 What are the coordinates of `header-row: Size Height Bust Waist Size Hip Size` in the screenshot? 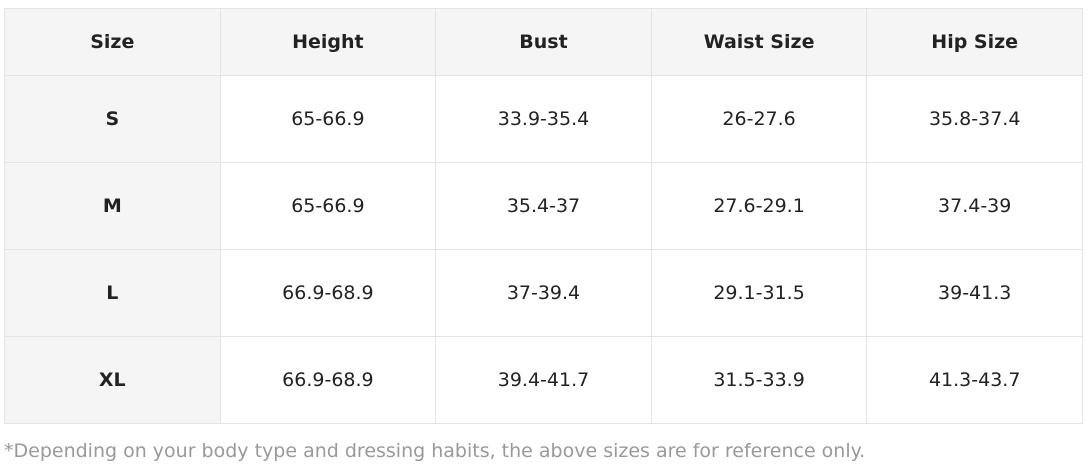 It's located at (543, 42).